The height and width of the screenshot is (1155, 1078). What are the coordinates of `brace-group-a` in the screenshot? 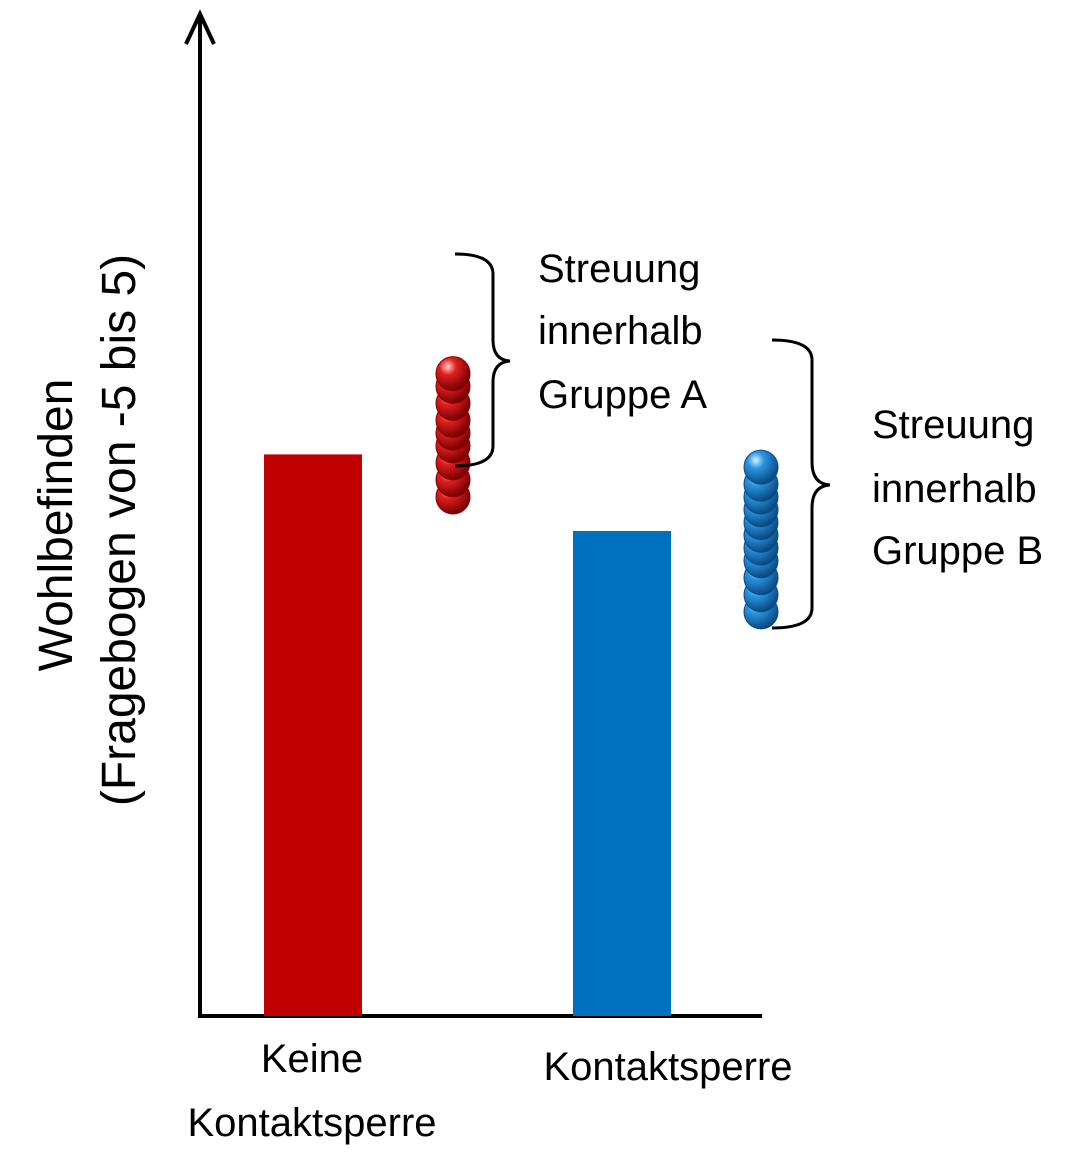 It's located at (482, 360).